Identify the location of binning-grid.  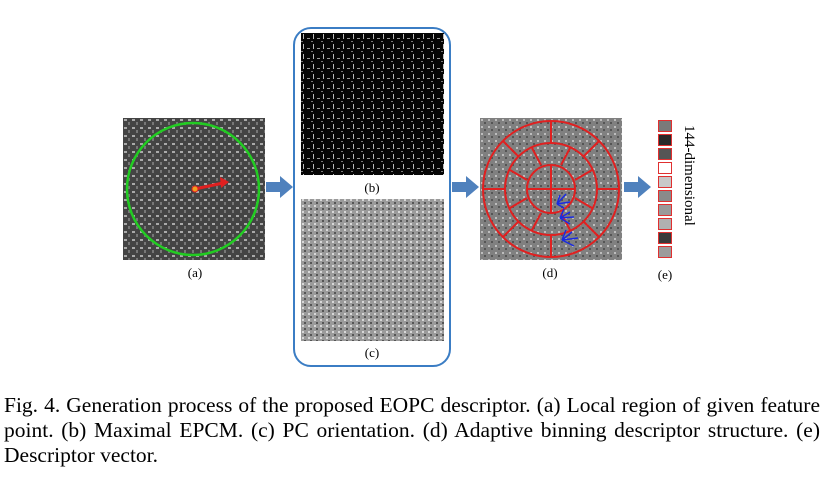
(551, 189).